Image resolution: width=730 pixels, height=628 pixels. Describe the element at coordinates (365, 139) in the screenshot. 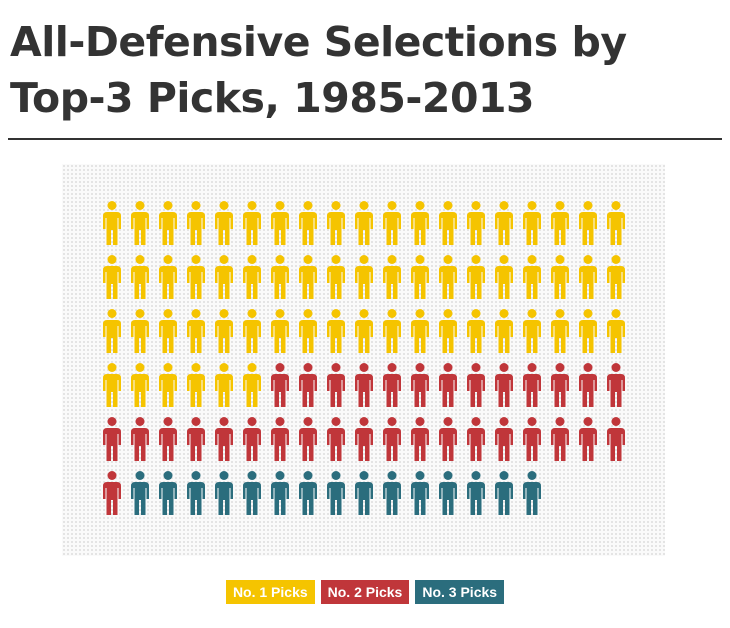

I see `title-divider` at that location.